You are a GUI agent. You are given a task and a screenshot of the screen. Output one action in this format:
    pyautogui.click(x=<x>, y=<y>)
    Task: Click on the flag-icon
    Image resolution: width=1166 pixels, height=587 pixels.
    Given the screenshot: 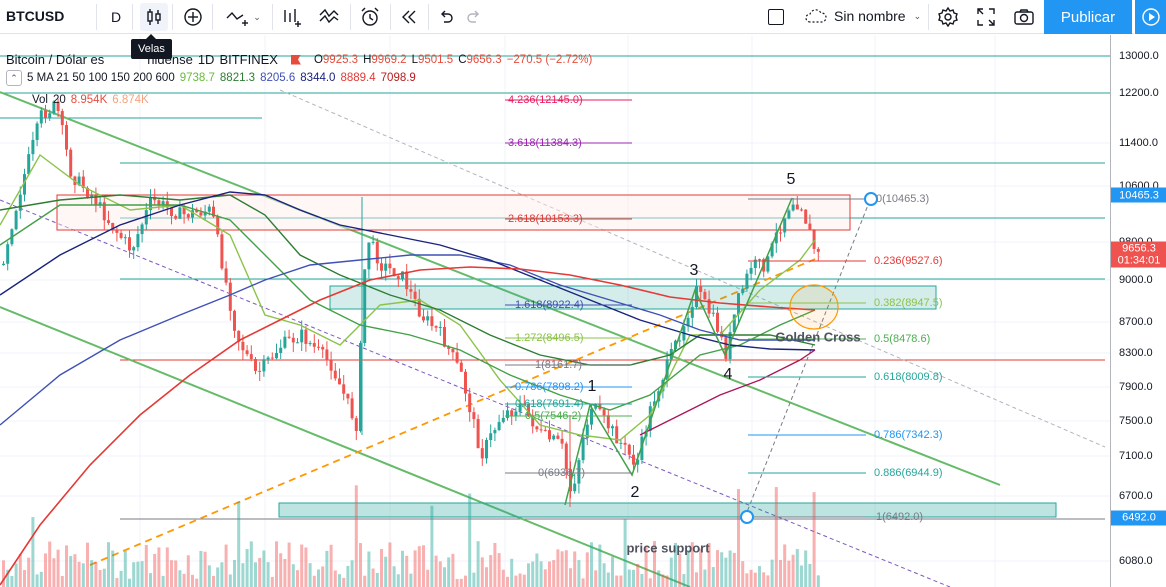 What is the action you would take?
    pyautogui.click(x=295, y=59)
    